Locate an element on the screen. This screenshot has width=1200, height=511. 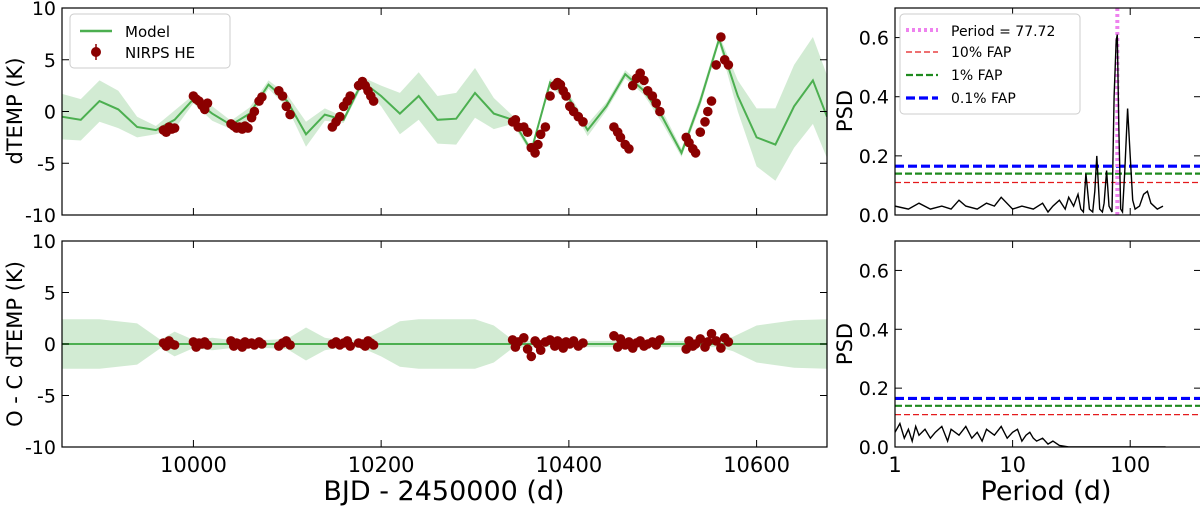
legend-nirps-marker is located at coordinates (96, 52).